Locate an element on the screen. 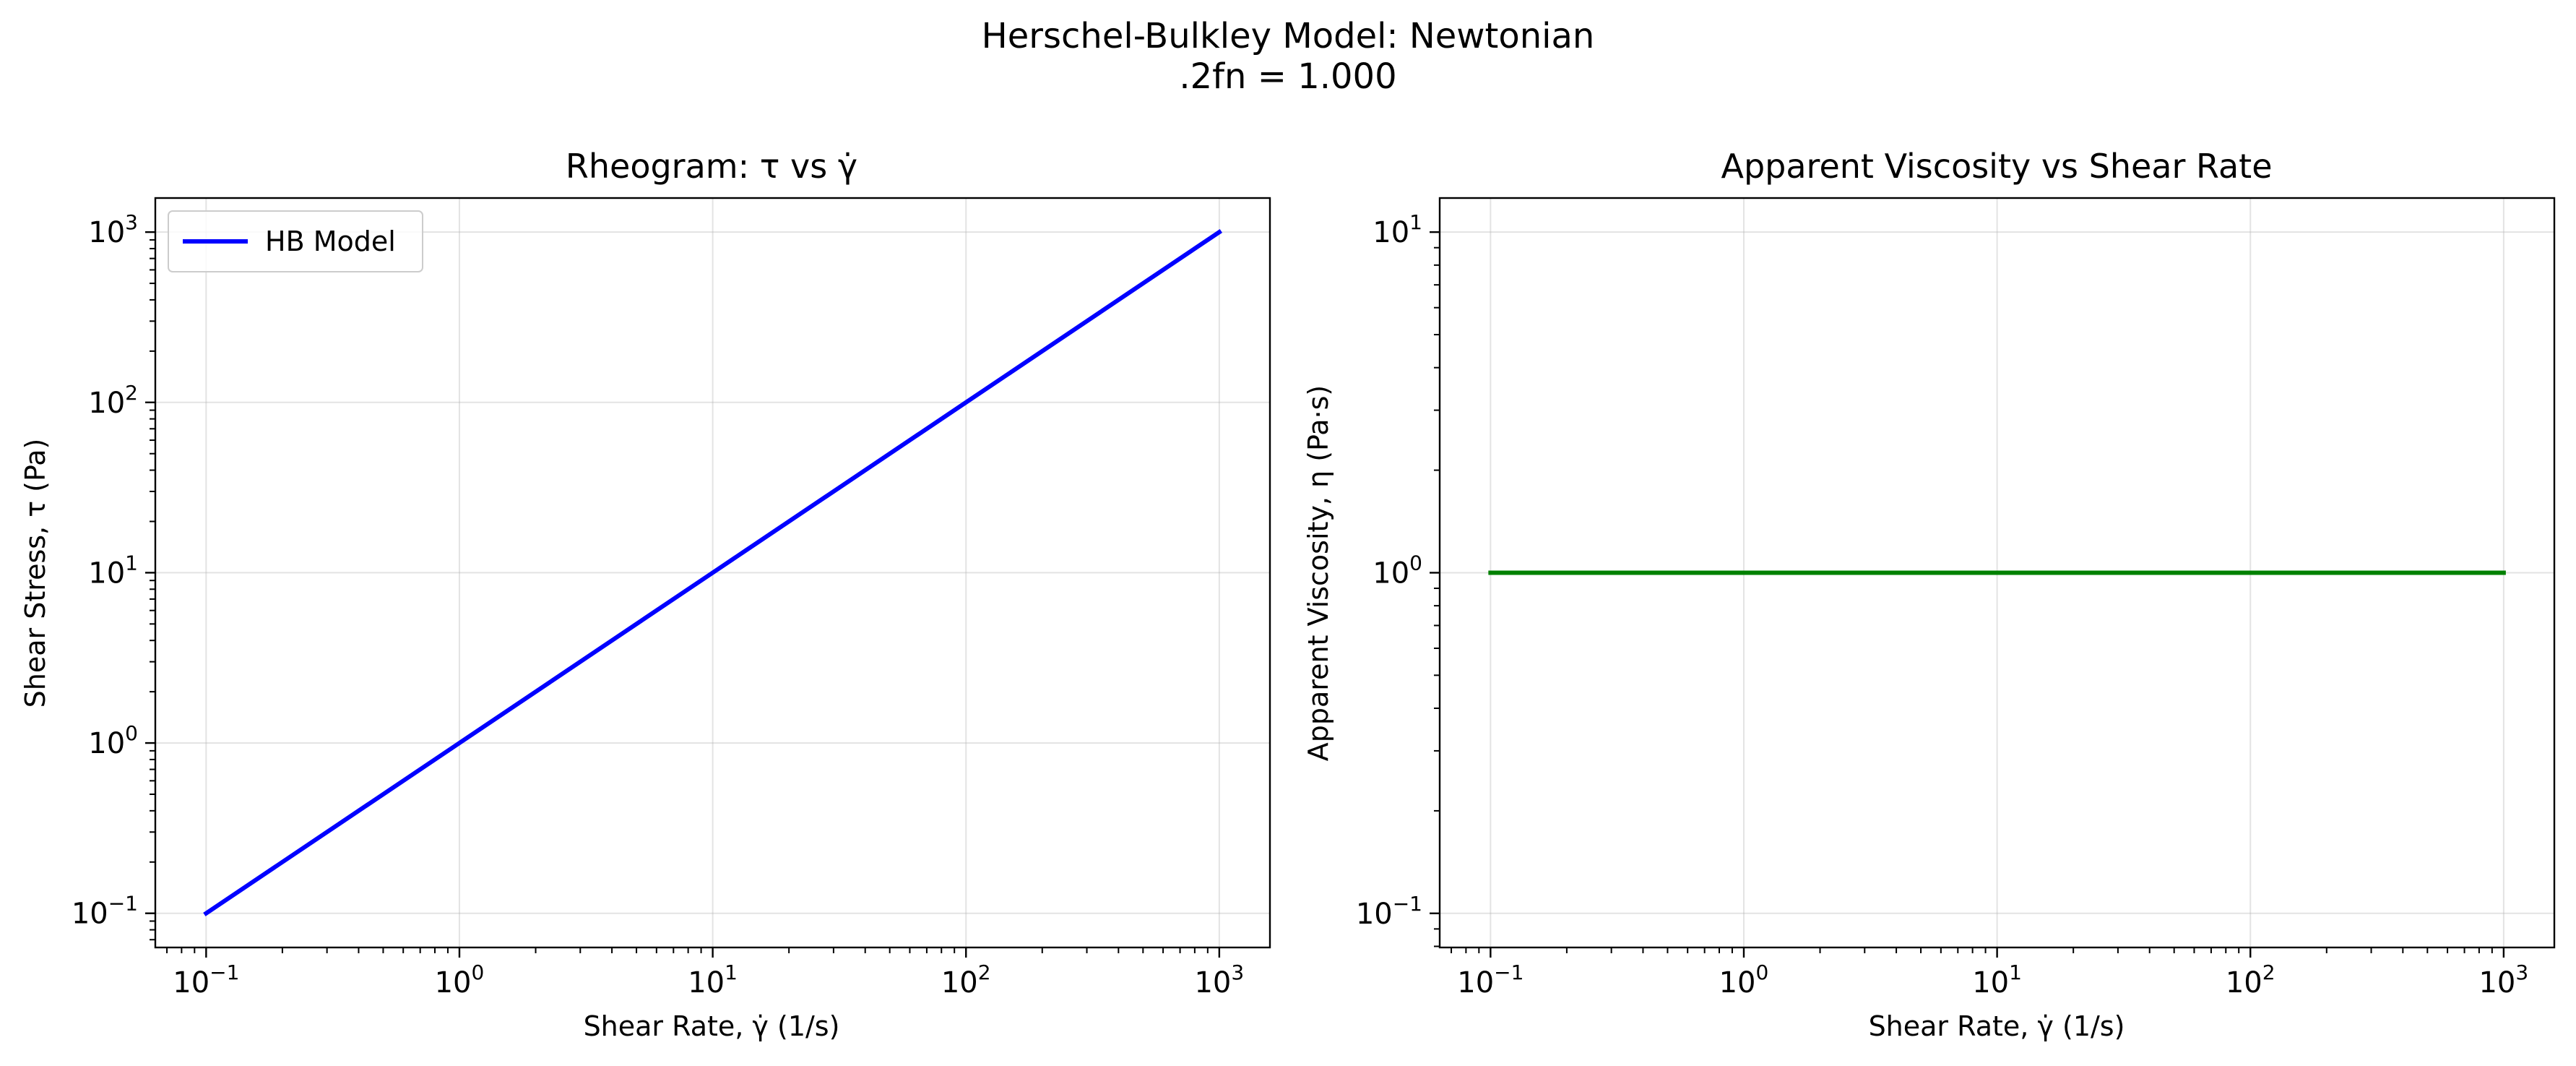 The height and width of the screenshot is (1066, 2576). axes-title-viscosity: Apparent Viscosity vs Shear Rate is located at coordinates (1997, 167).